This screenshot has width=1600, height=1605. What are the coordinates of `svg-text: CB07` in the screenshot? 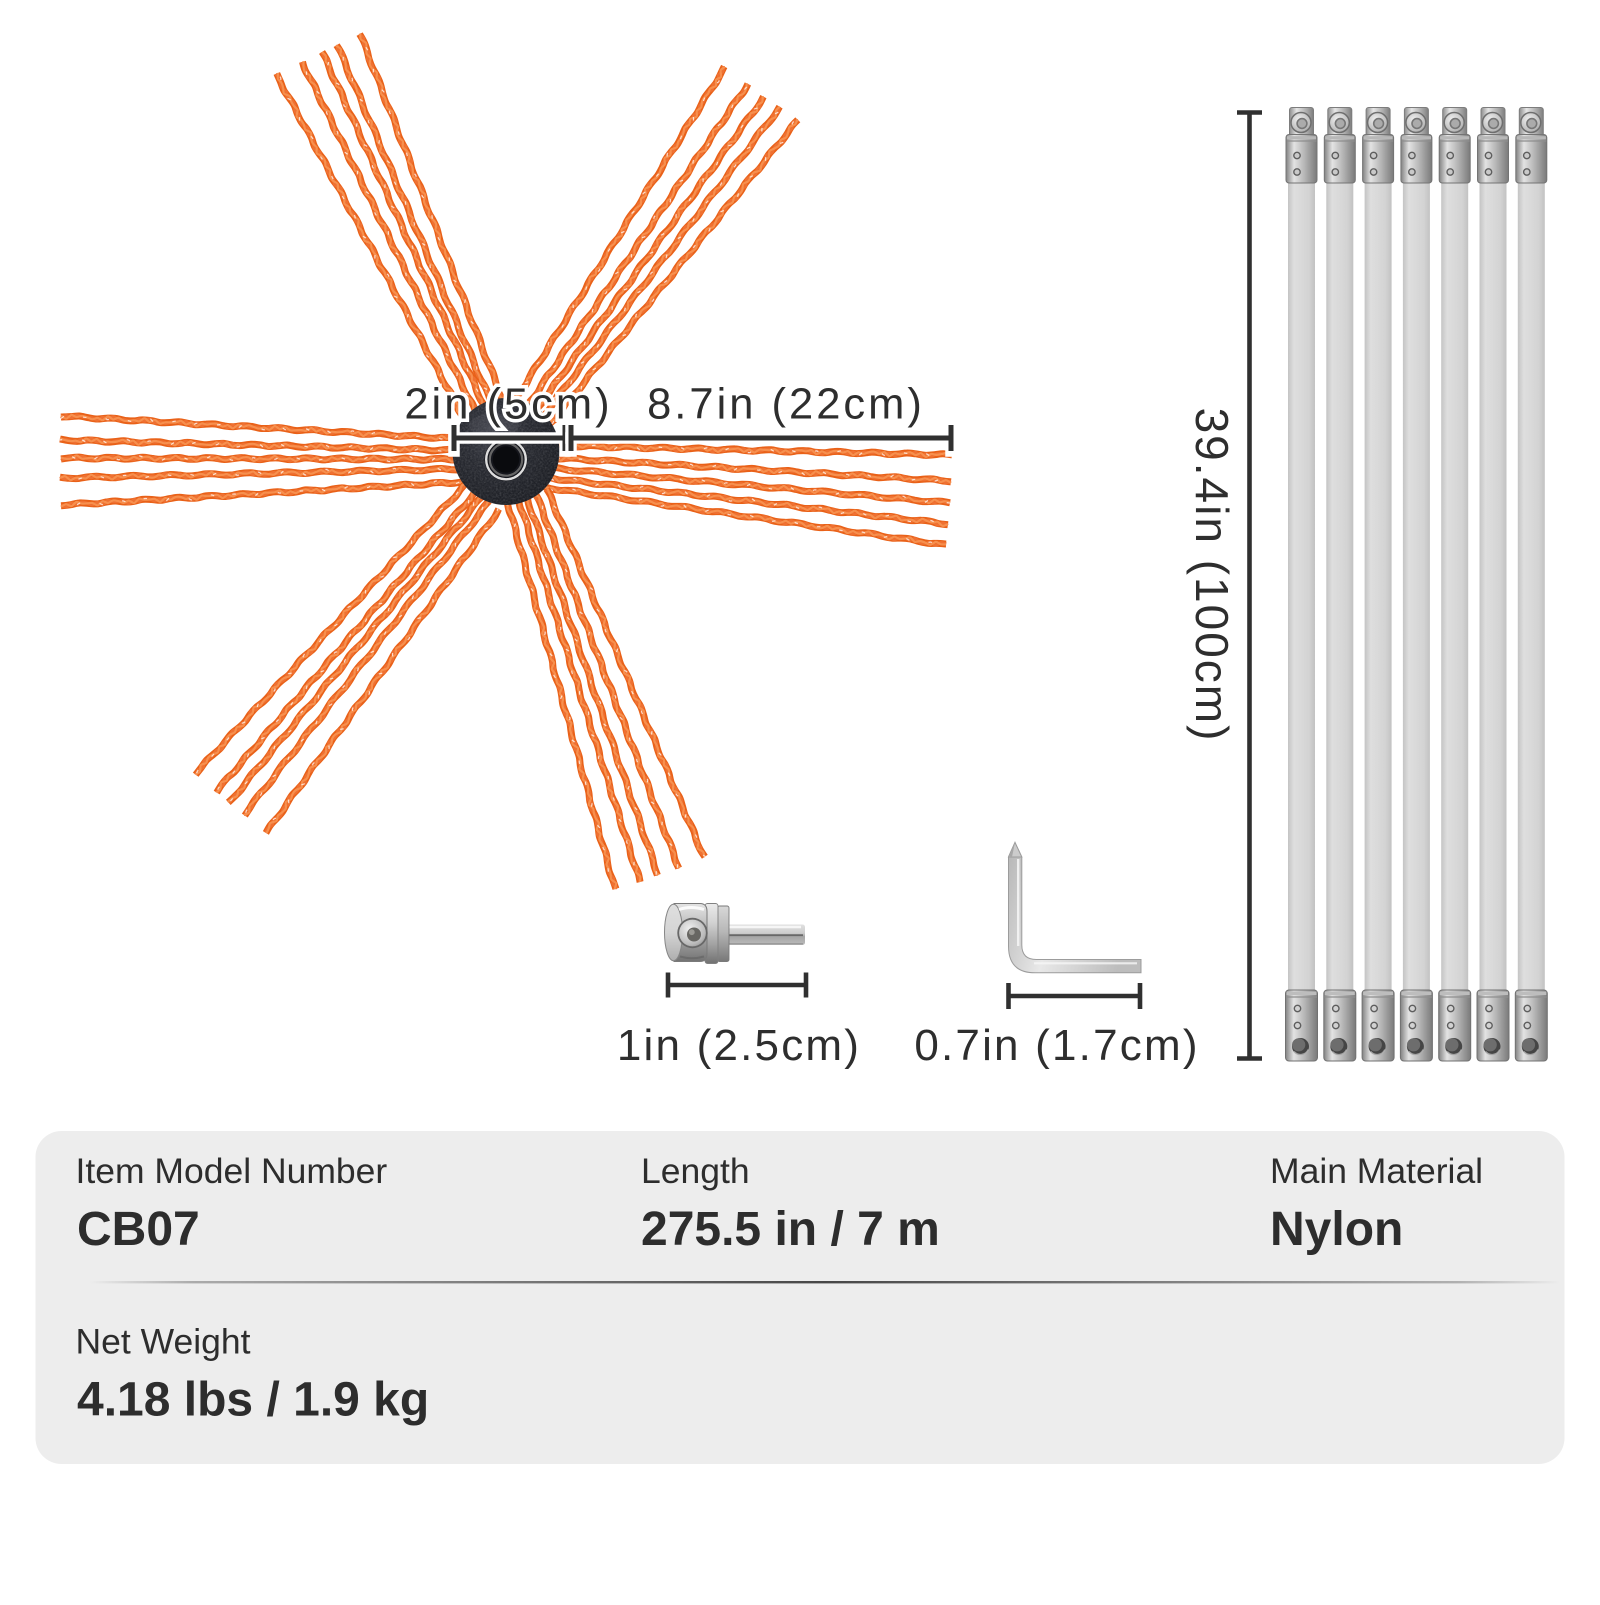 It's located at (138, 1229).